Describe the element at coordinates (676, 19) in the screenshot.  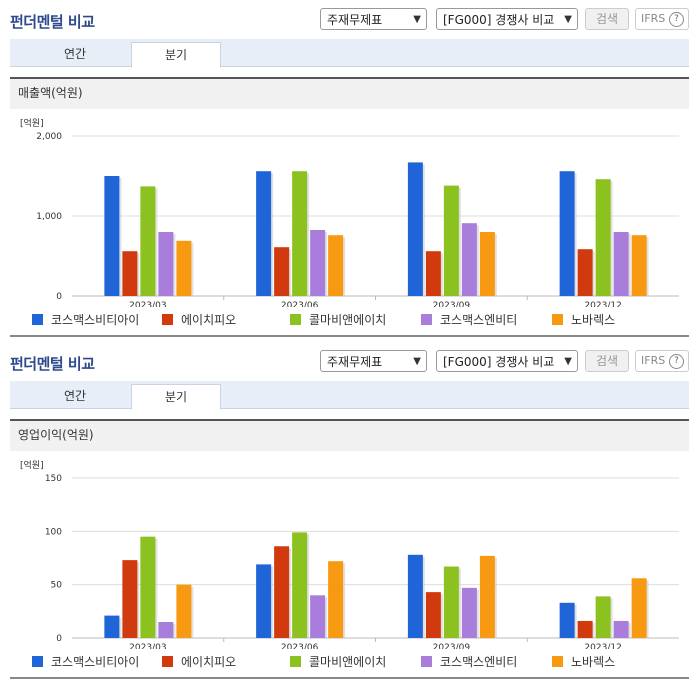
I see `help-icon: ?` at that location.